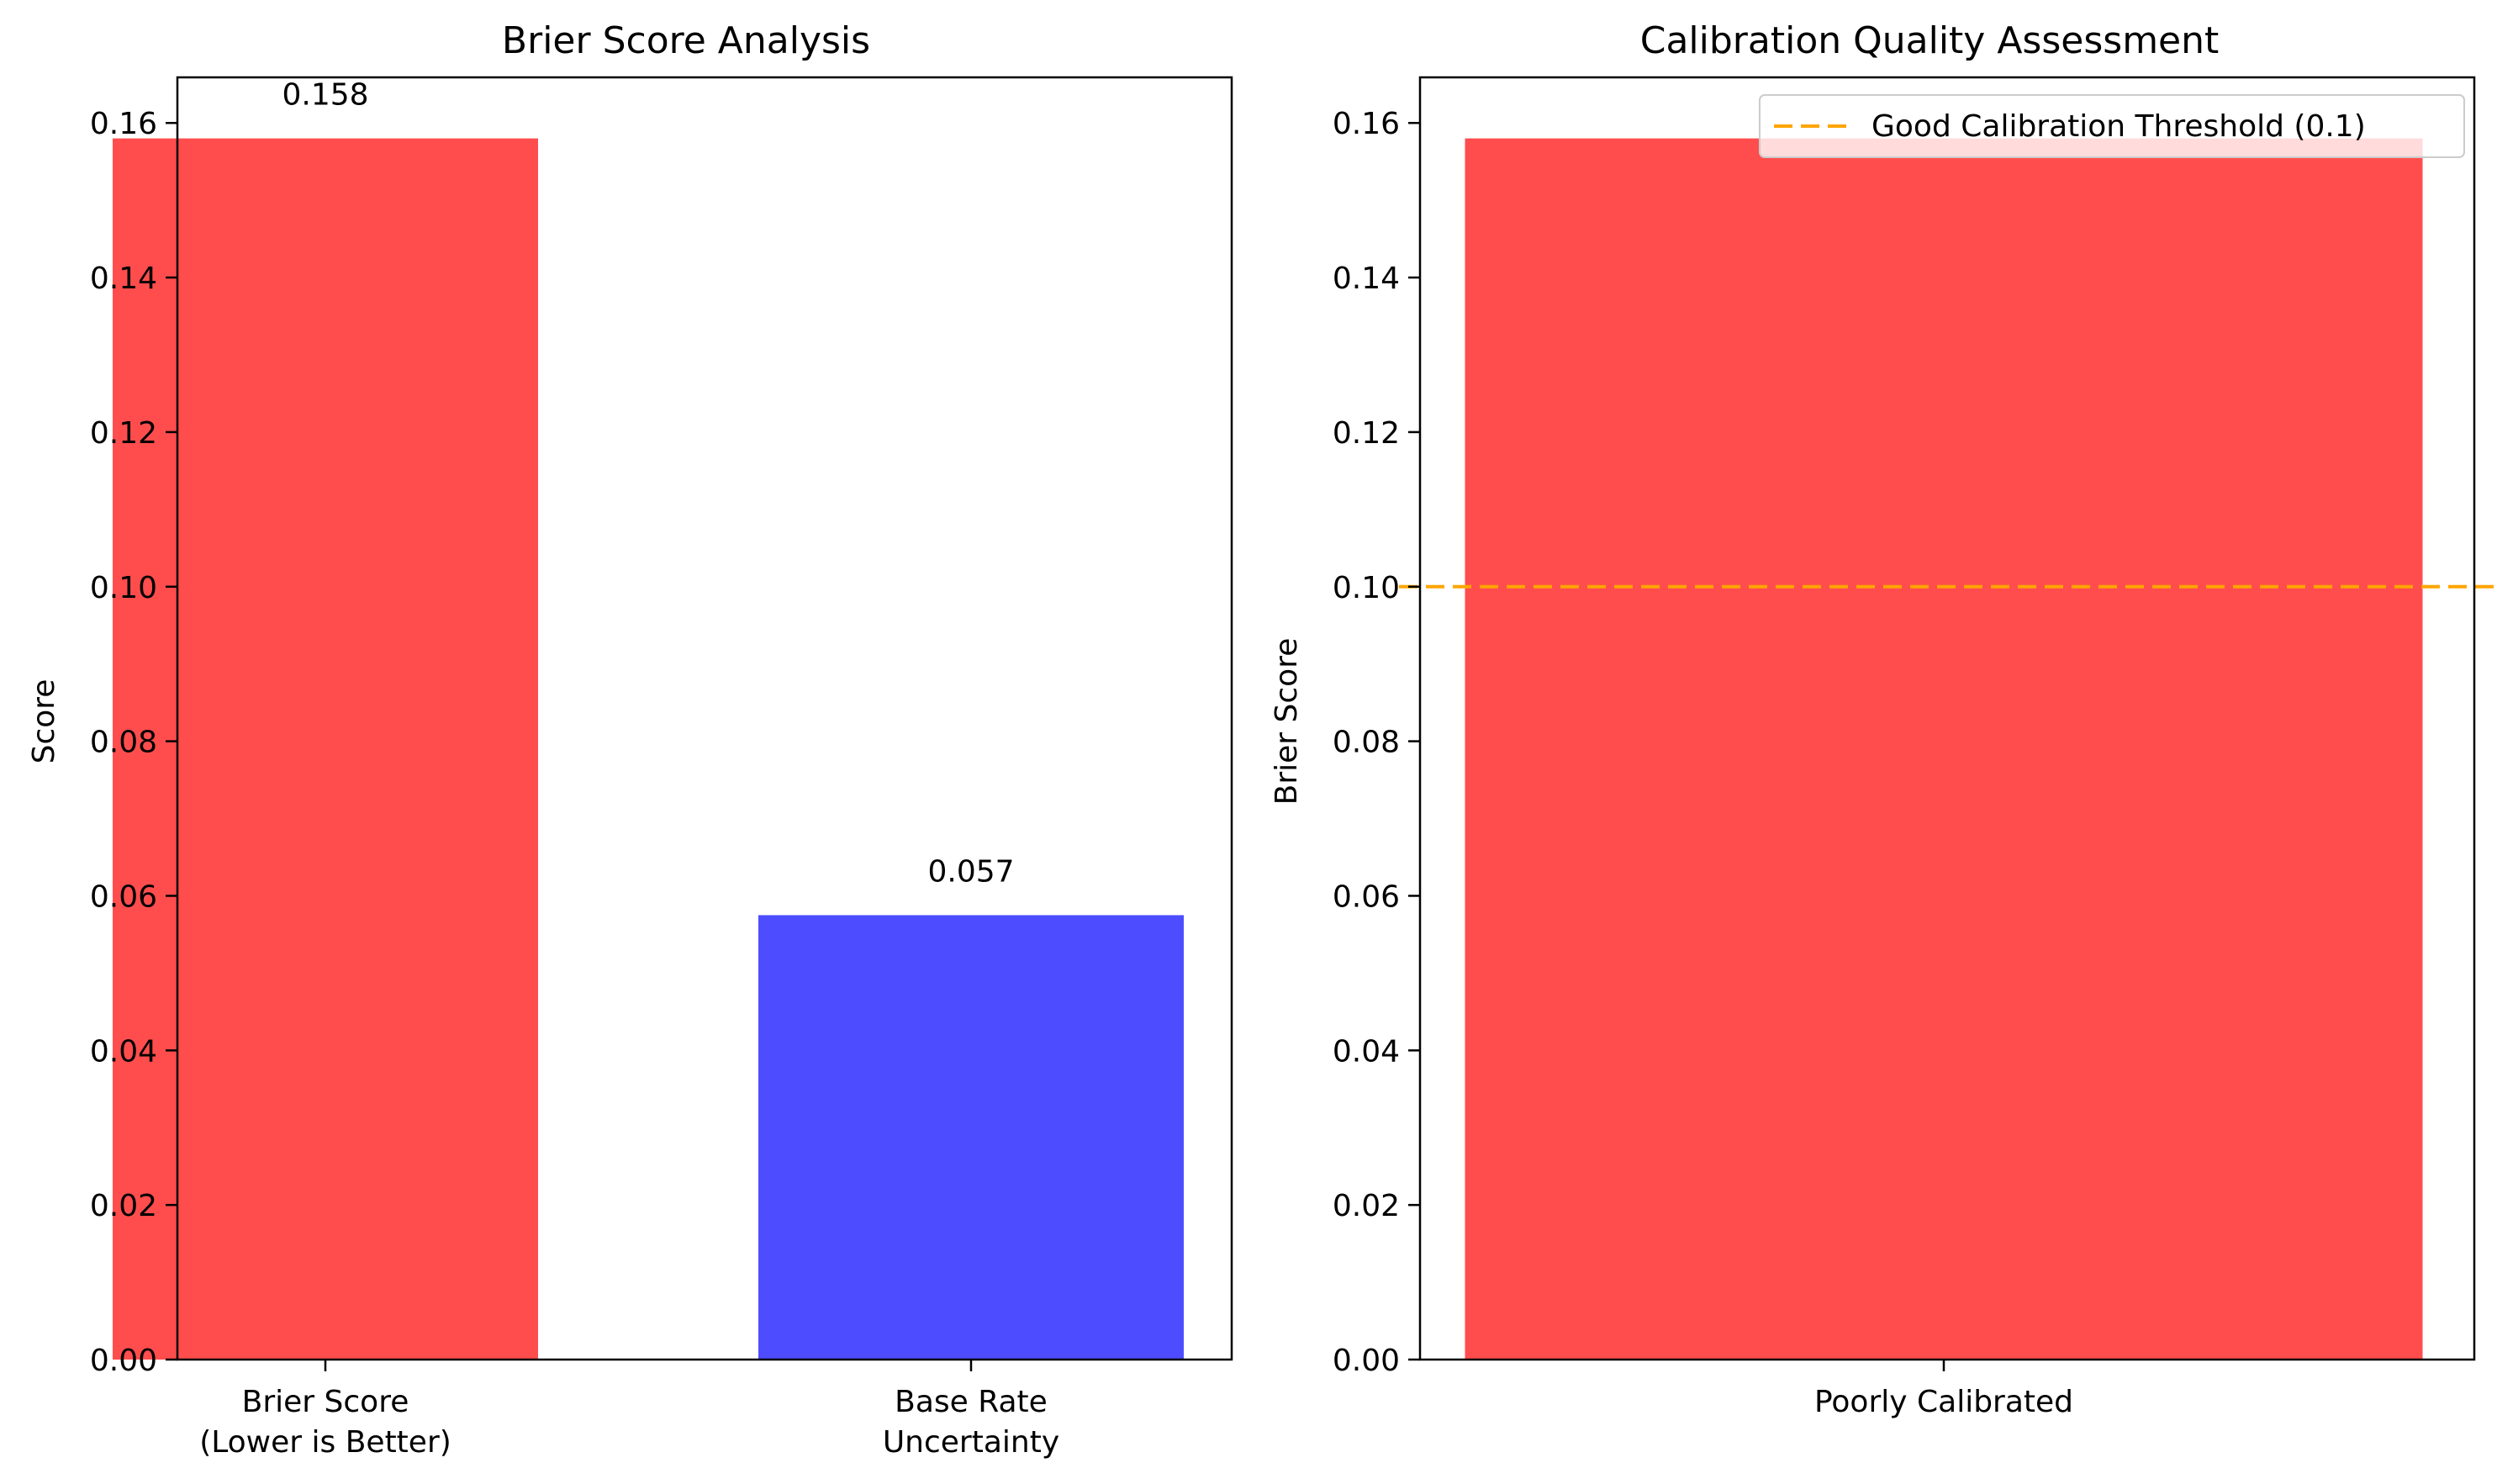 Image resolution: width=2497 pixels, height=1484 pixels. Describe the element at coordinates (2118, 126) in the screenshot. I see `legend-threshold-label: Good Calibration Threshold (0.1)` at that location.